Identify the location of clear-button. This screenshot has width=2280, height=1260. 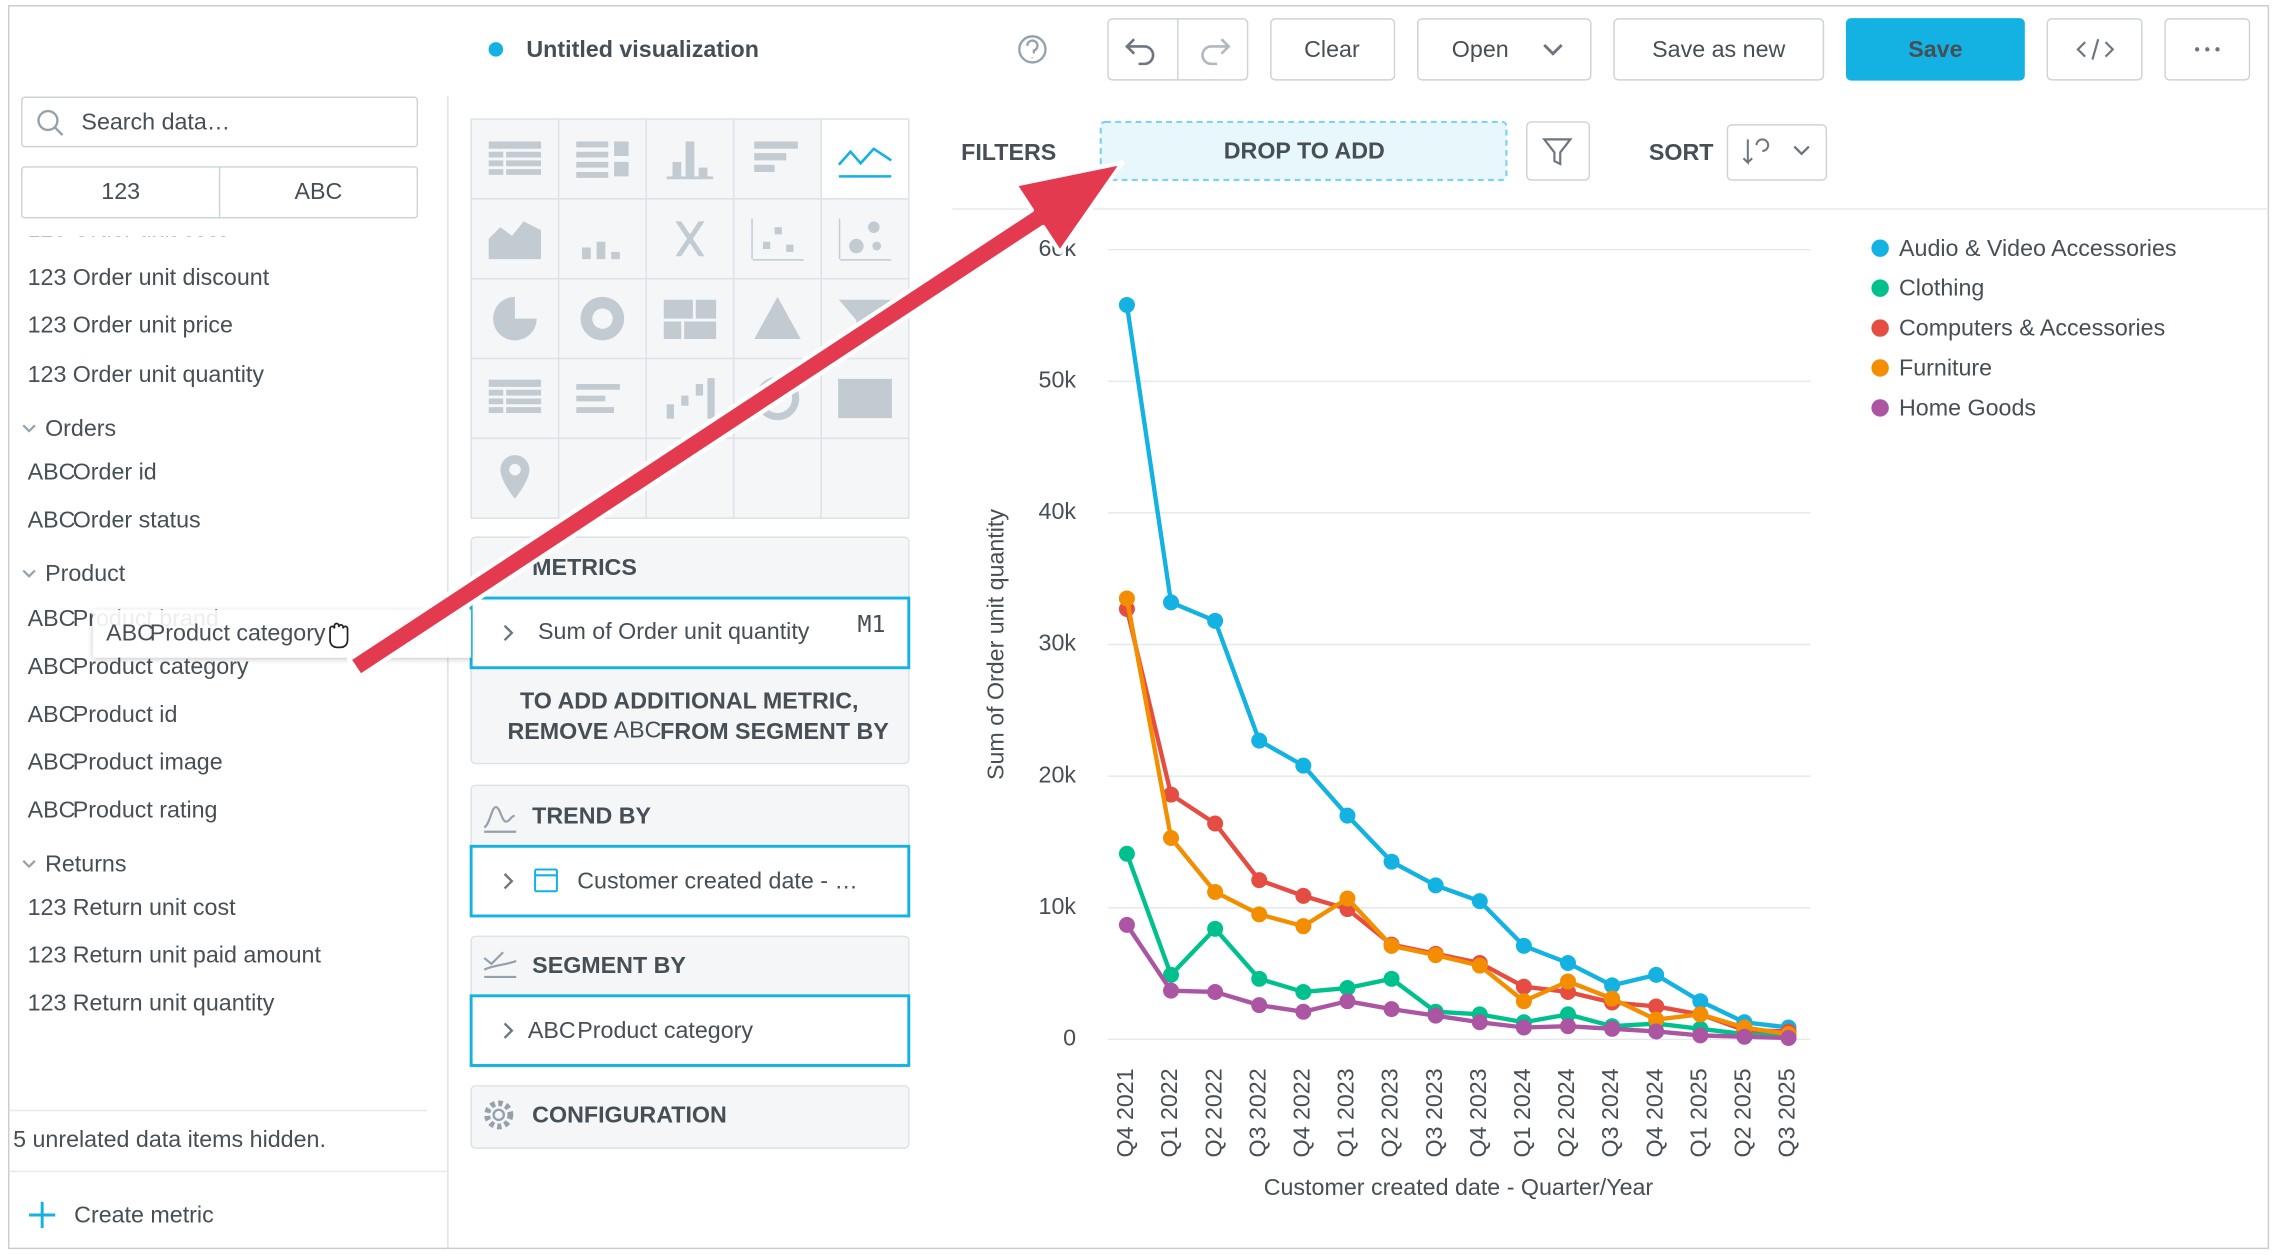
(1333, 49).